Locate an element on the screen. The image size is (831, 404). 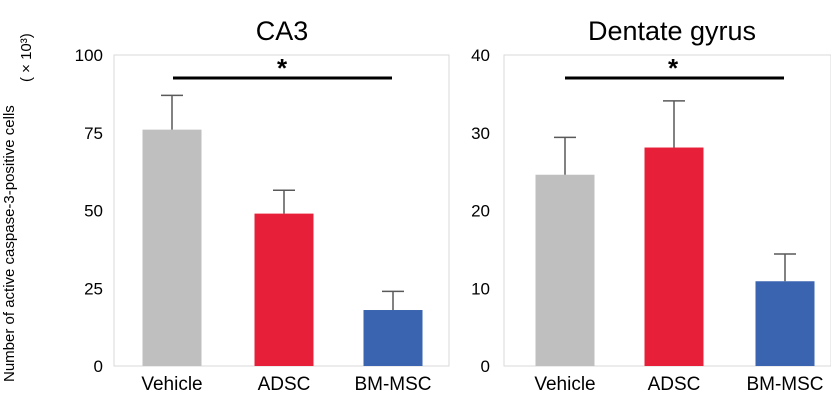
y-tick-label: 50 is located at coordinates (93, 211).